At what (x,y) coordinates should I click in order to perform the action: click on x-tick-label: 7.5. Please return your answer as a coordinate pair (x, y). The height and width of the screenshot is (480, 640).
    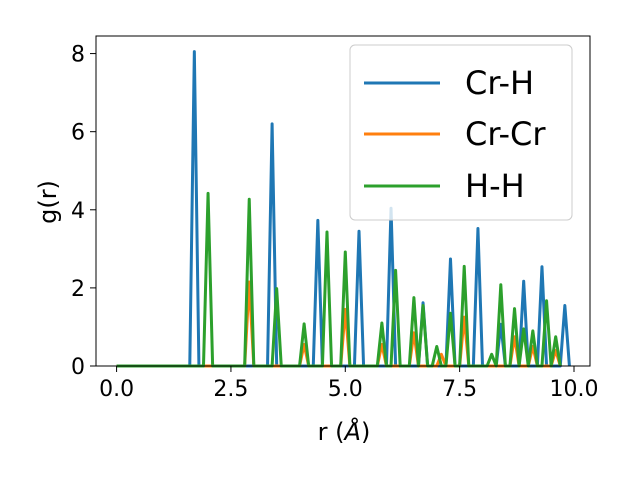
    Looking at the image, I should click on (459, 389).